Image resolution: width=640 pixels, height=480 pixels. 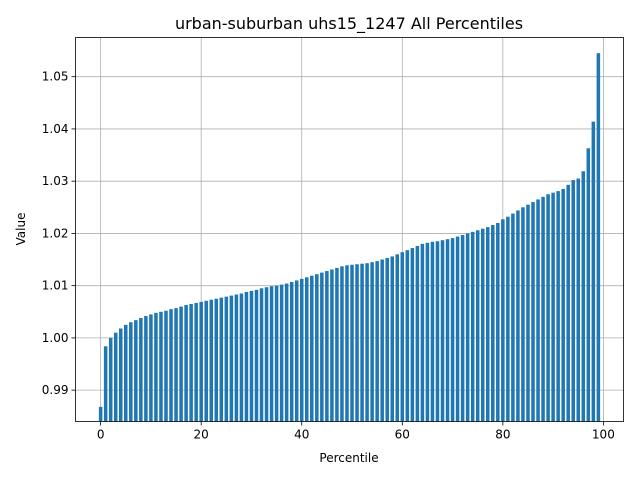 I want to click on x-tick-label: 100, so click(x=603, y=435).